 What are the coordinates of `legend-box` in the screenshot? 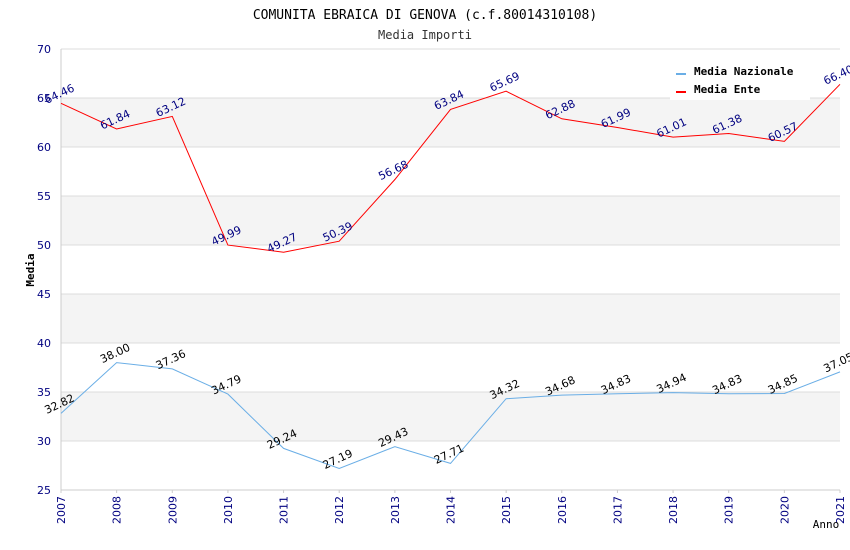 It's located at (740, 80).